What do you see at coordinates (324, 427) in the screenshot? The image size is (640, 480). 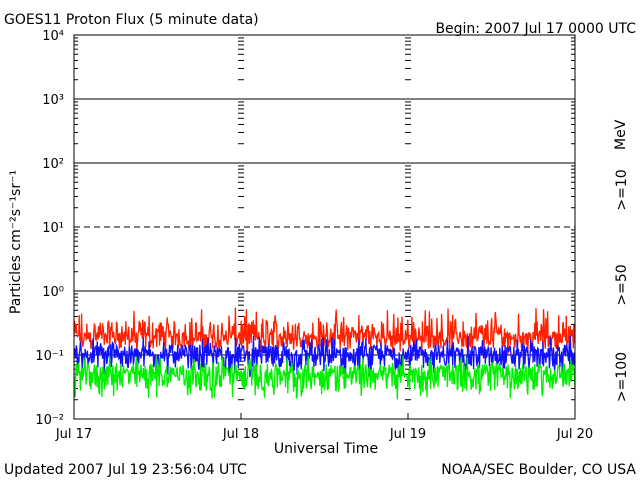 I see `x-tick-labels: Jul 17 Jul 18 Jul 19 Jul 20` at bounding box center [324, 427].